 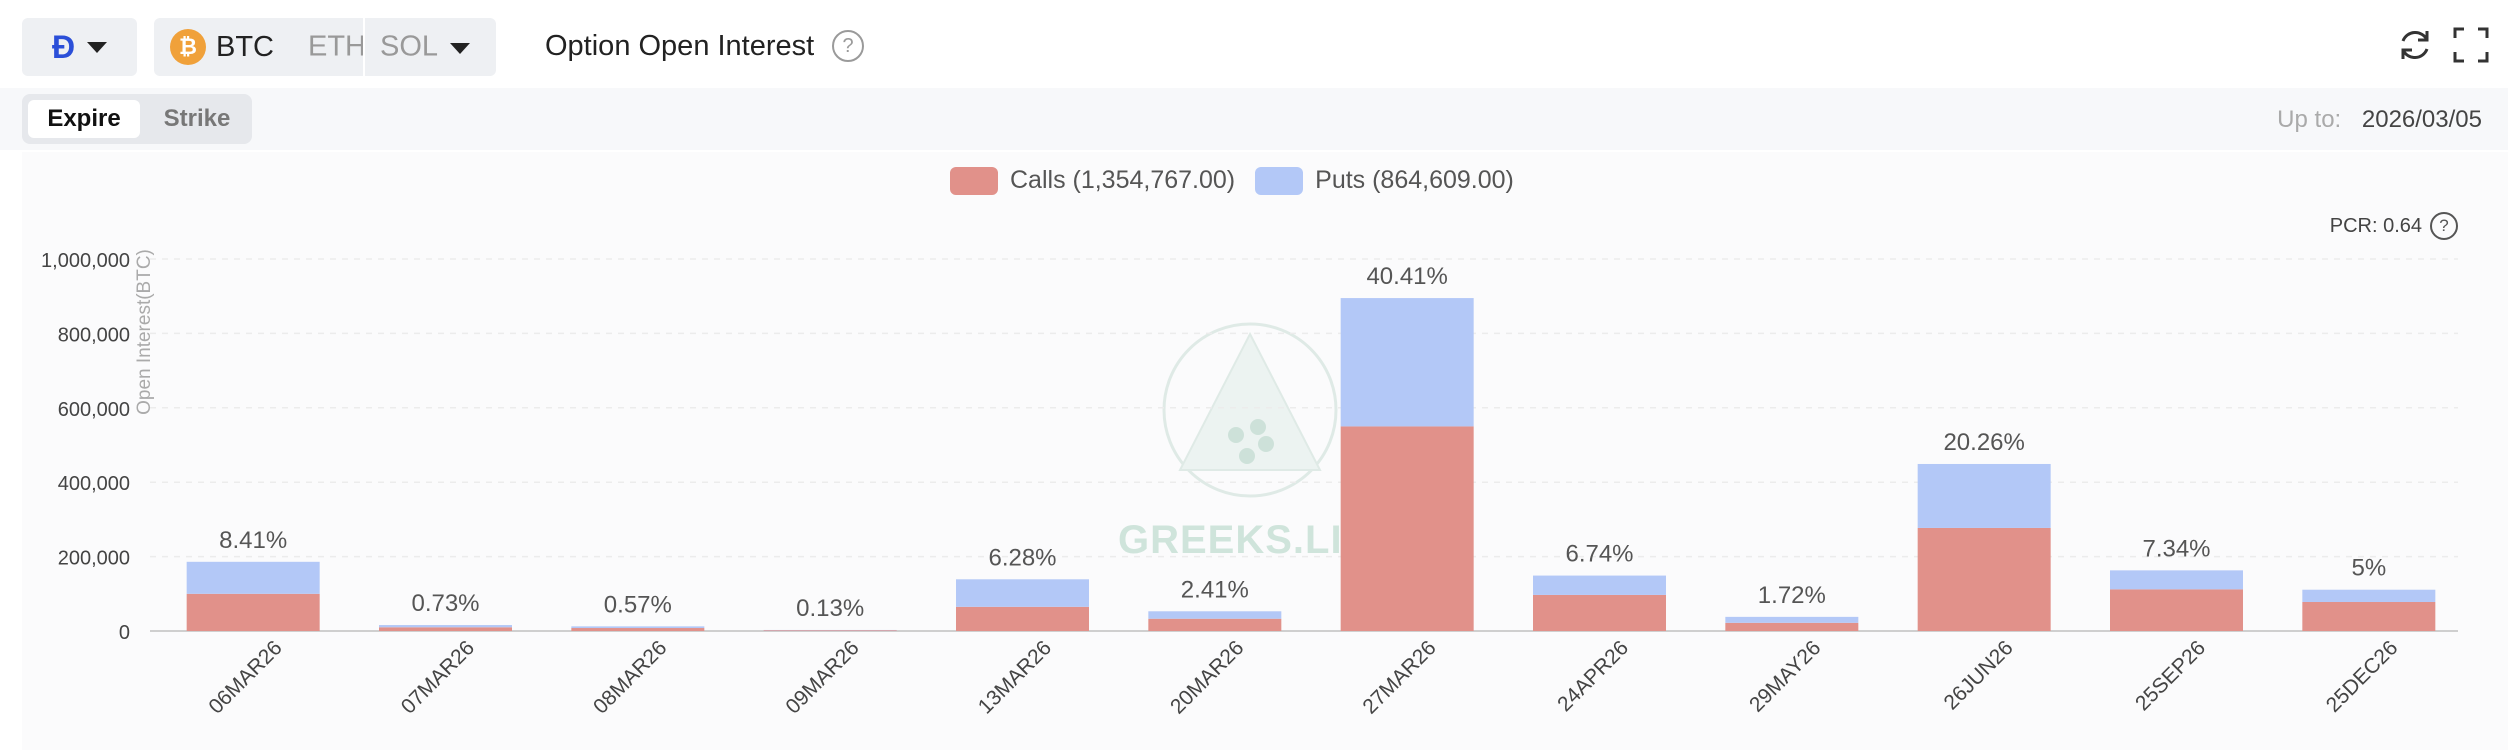 I want to click on x-tick-label: 27MAR26, so click(x=1399, y=677).